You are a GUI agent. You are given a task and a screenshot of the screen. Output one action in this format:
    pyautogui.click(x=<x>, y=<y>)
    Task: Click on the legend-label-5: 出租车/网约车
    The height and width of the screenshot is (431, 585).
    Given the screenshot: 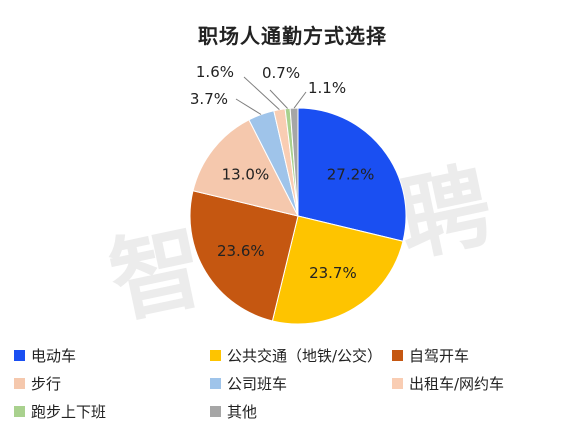 What is the action you would take?
    pyautogui.click(x=457, y=383)
    